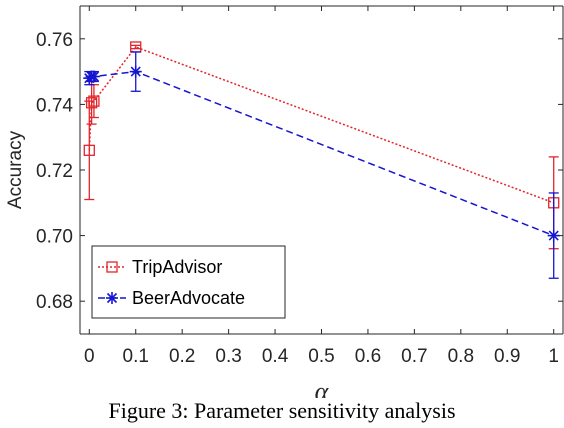 This screenshot has height=428, width=564. What do you see at coordinates (461, 356) in the screenshot?
I see `x-tick-label: 0.8` at bounding box center [461, 356].